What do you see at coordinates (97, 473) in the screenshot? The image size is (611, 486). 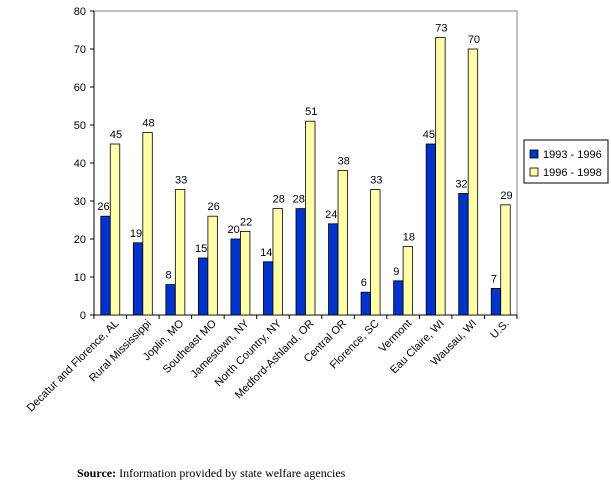 I see `source-label: Source:` at bounding box center [97, 473].